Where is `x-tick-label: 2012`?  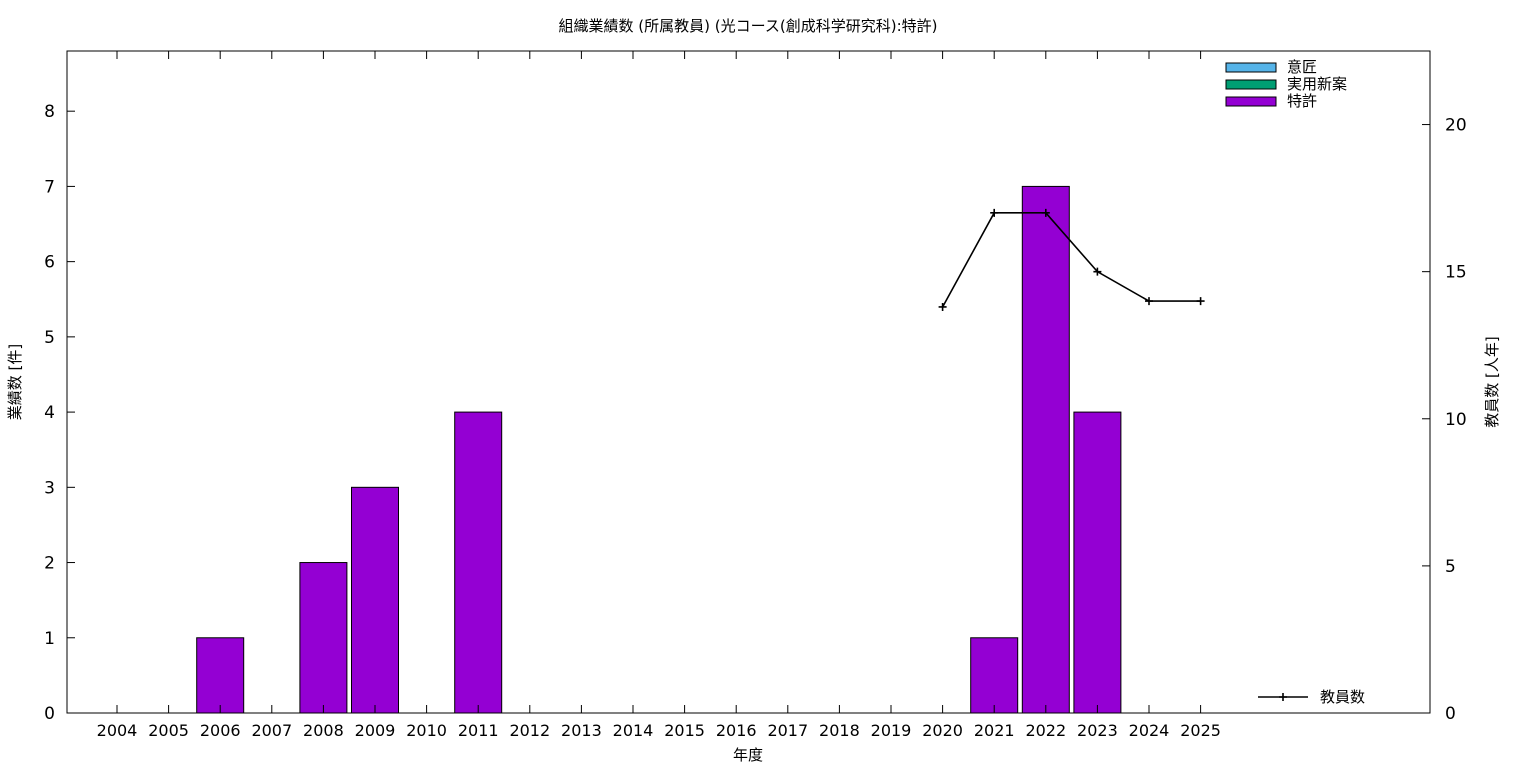
x-tick-label: 2012 is located at coordinates (529, 730).